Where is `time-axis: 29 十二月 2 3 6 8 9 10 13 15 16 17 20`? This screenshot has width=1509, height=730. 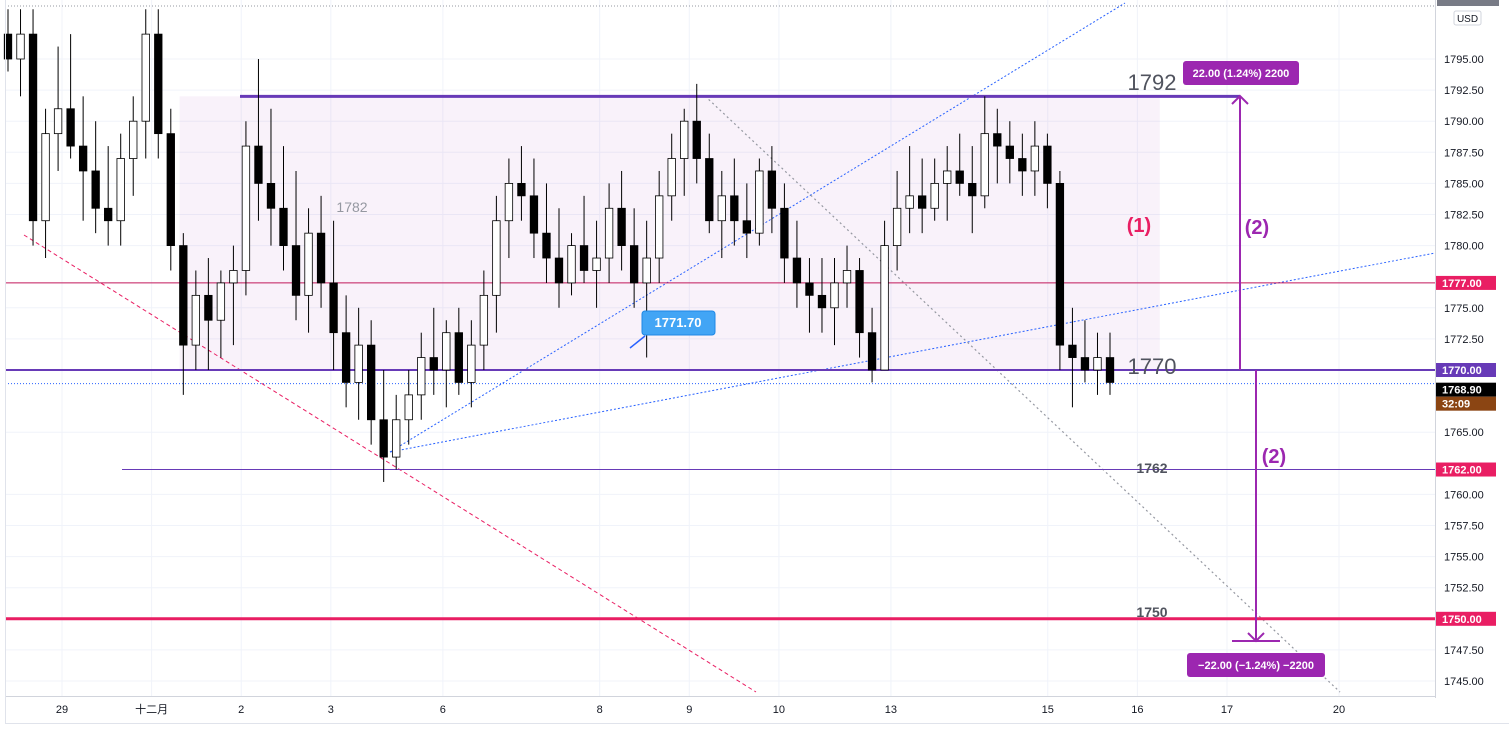
time-axis: 29 十二月 2 3 6 8 9 10 13 15 16 17 20 is located at coordinates (700, 709).